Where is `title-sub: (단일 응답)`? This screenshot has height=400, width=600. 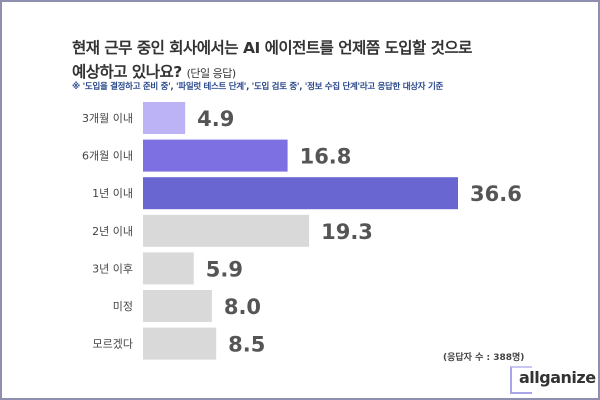
title-sub: (단일 응답) is located at coordinates (211, 73).